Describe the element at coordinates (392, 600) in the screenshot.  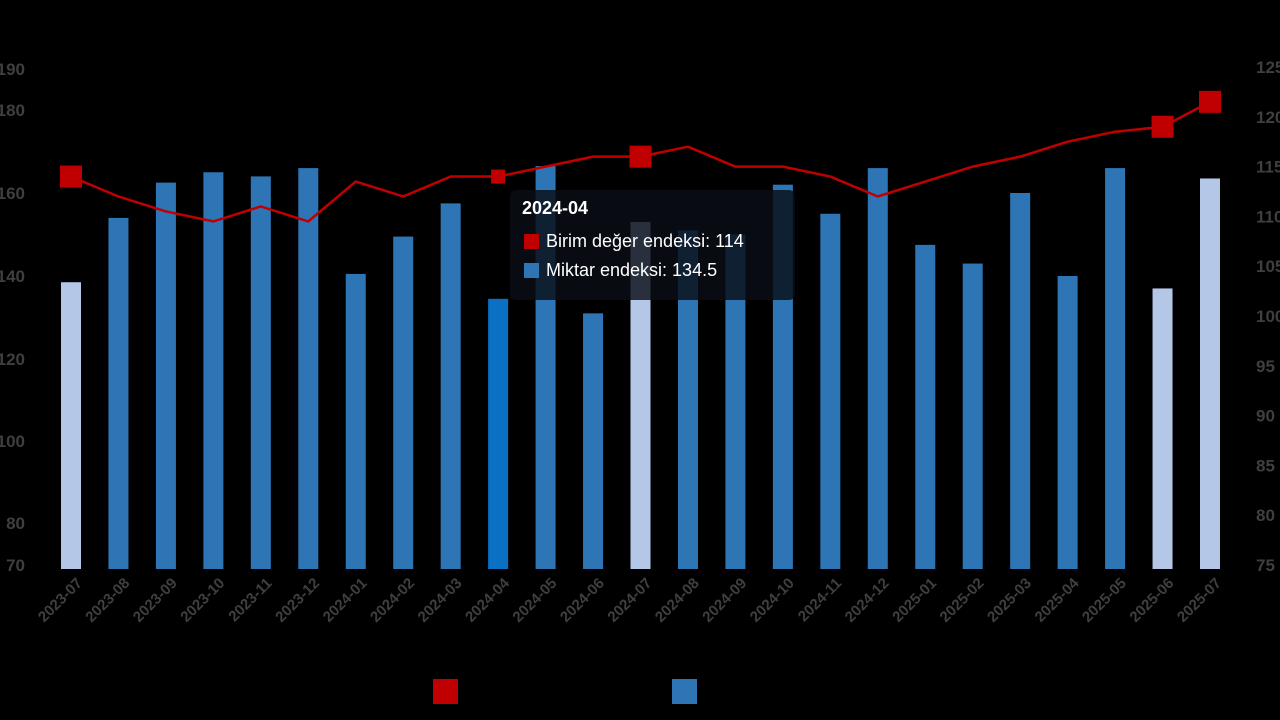
I see `x-tick-2024-02: 2024-02` at that location.